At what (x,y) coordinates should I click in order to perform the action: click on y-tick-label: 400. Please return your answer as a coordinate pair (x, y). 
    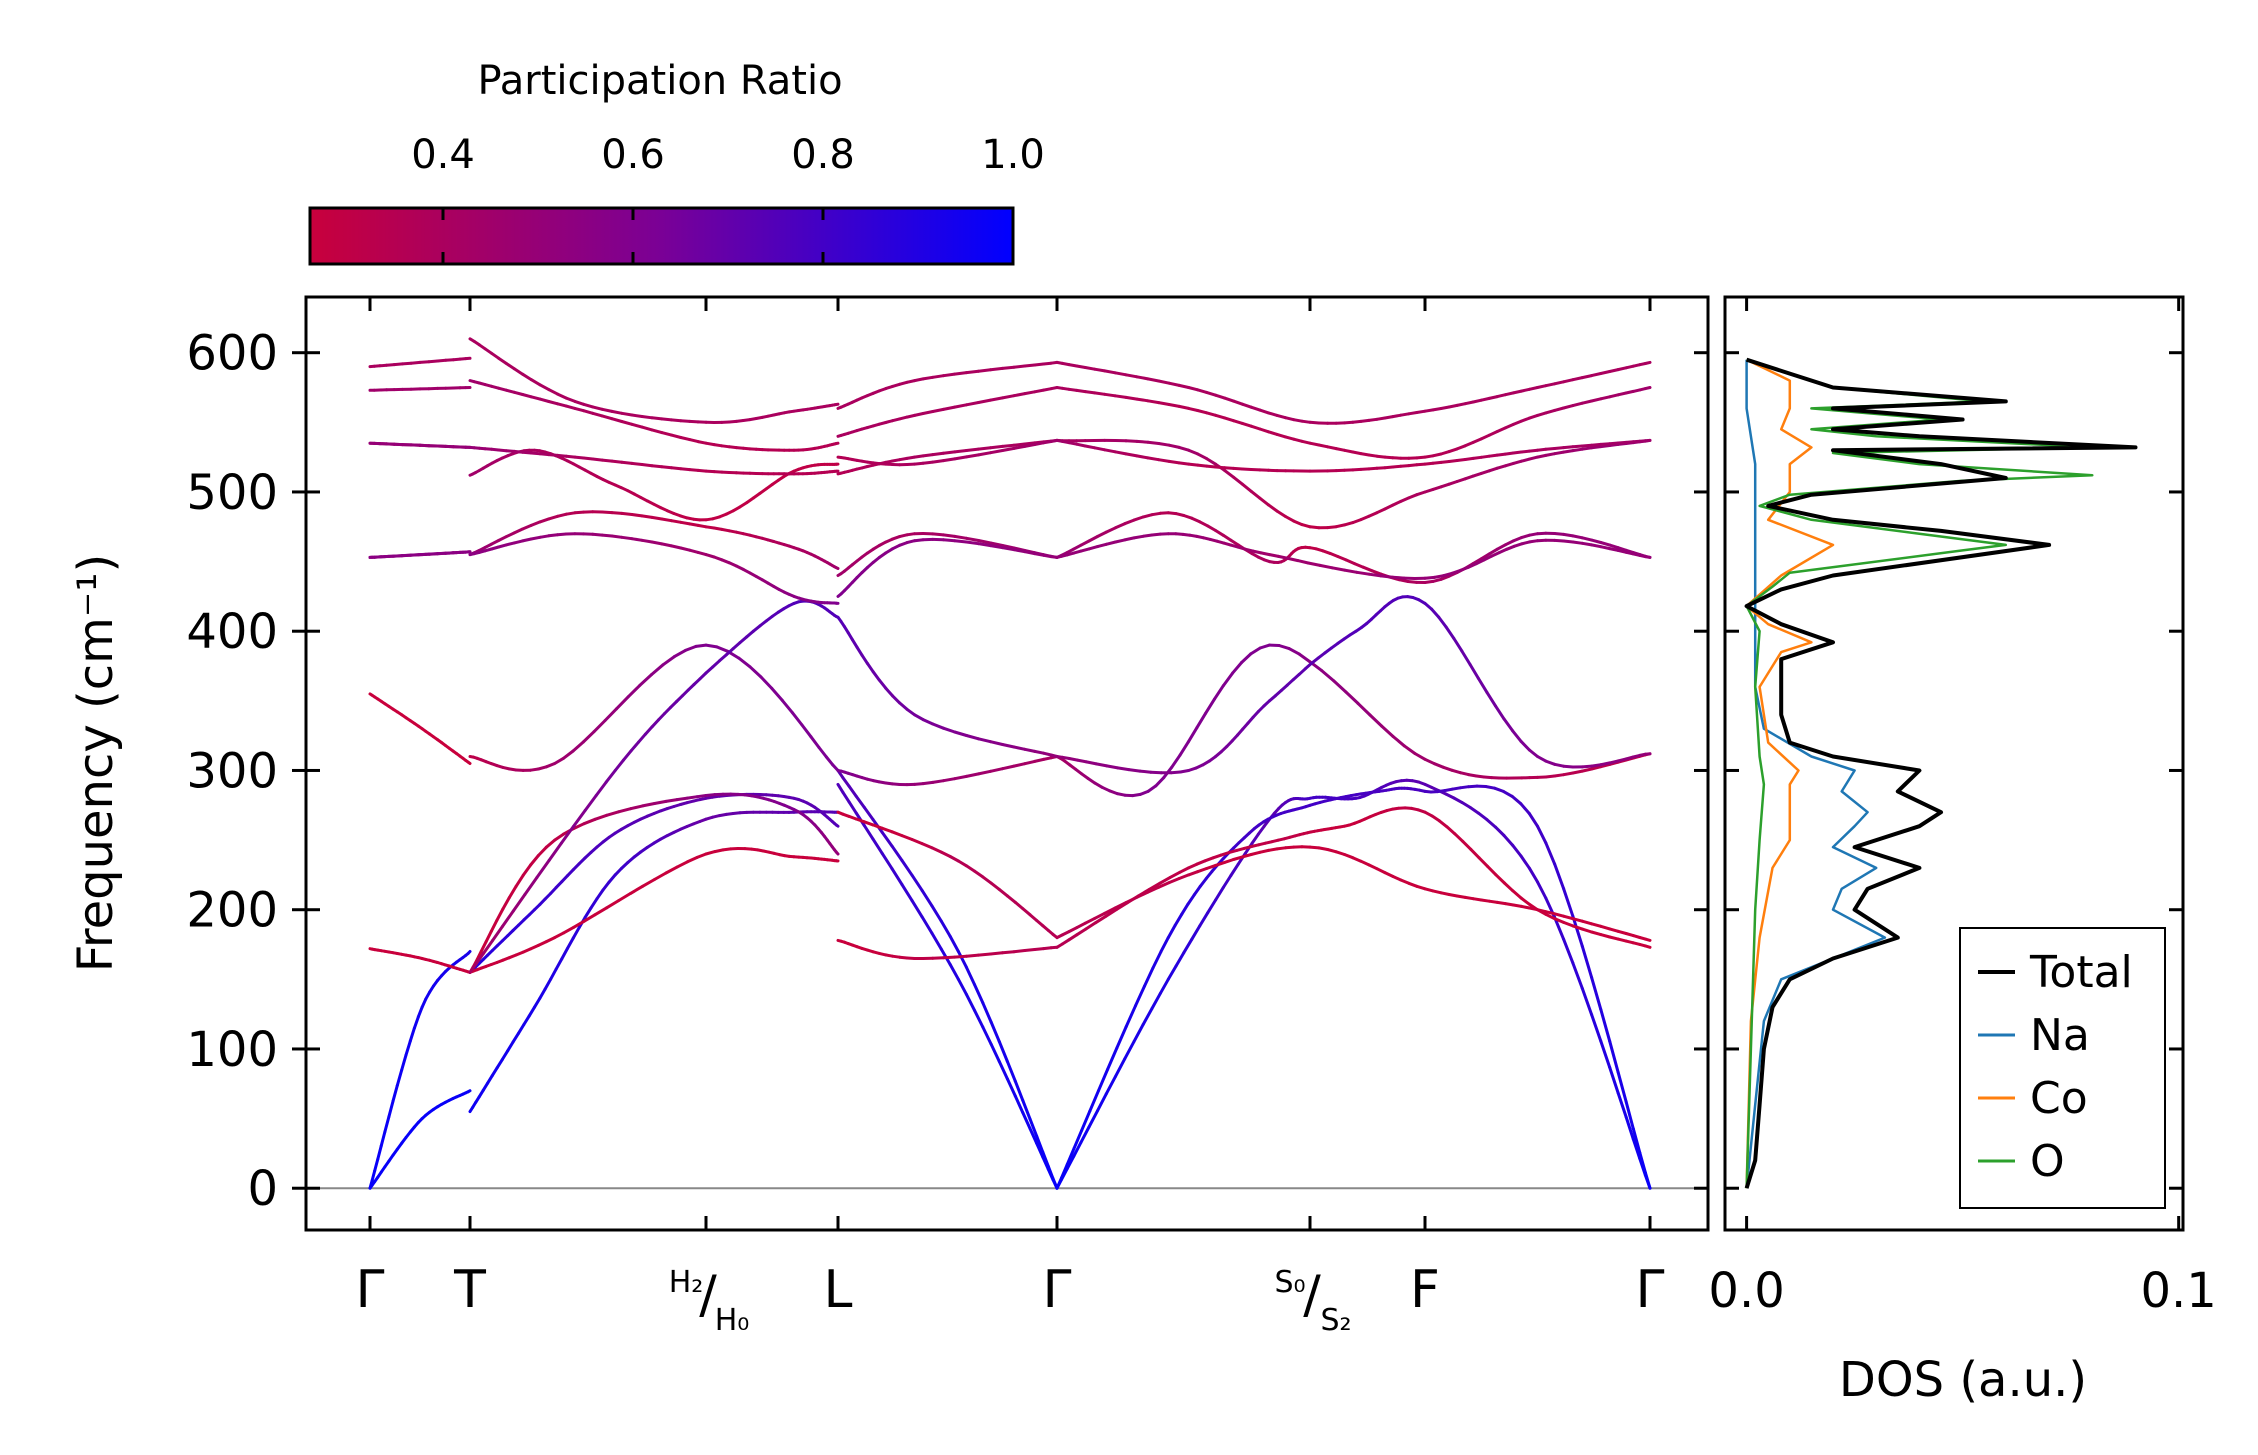
    Looking at the image, I should click on (232, 632).